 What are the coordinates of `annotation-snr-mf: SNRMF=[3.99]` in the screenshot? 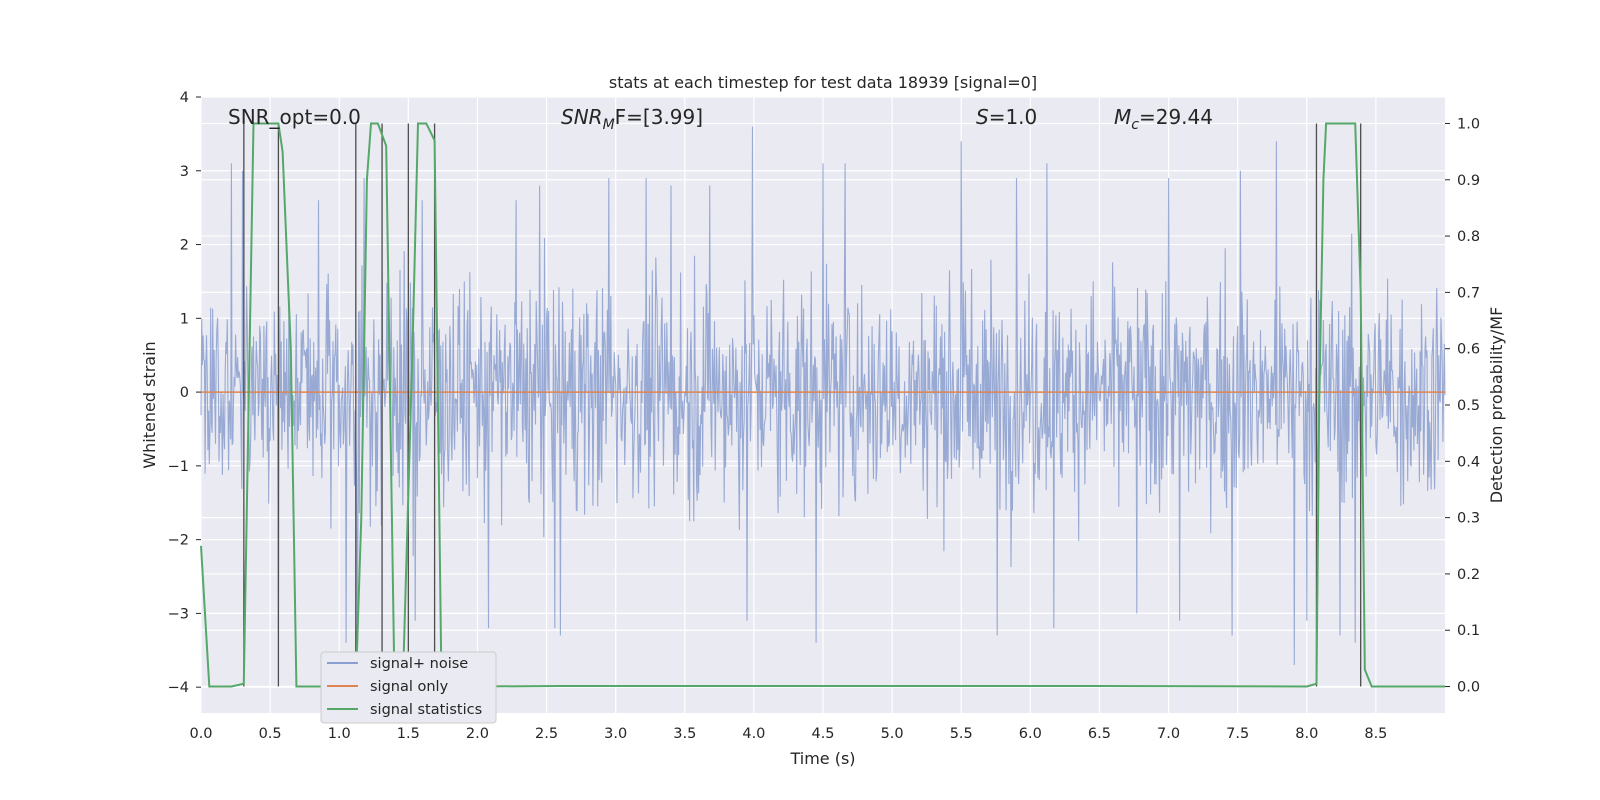 It's located at (632, 119).